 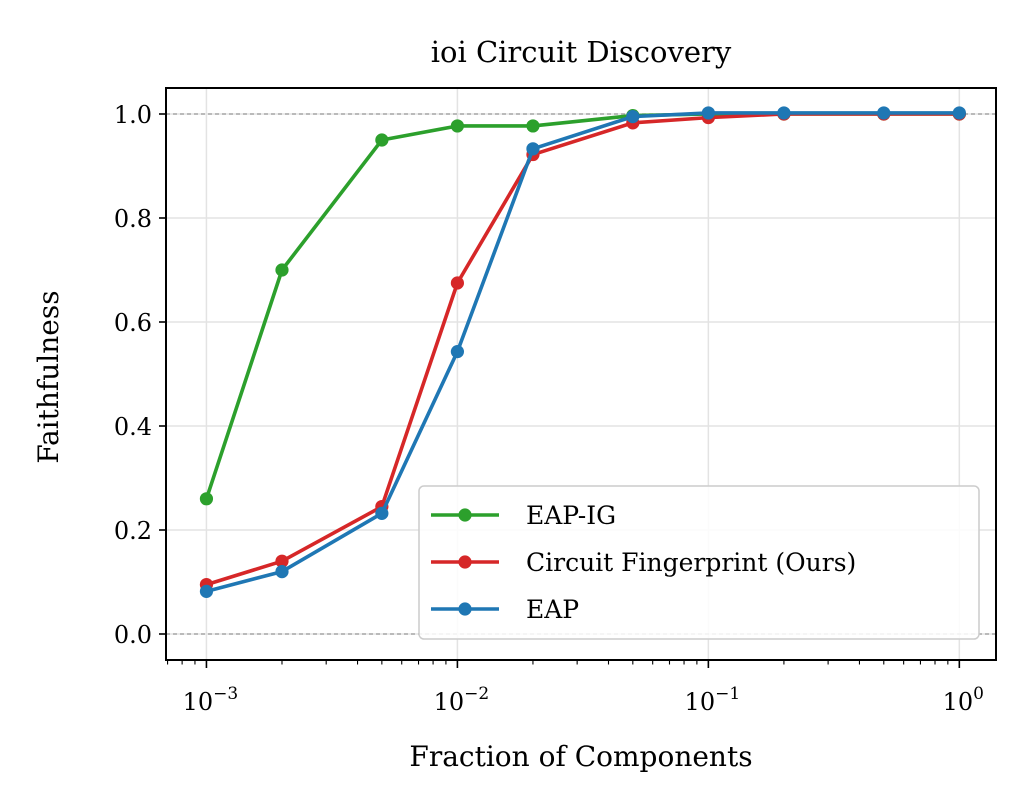 I want to click on legend: EAP-IG Circuit Fingerprint (Ours) EAP, so click(x=699, y=562).